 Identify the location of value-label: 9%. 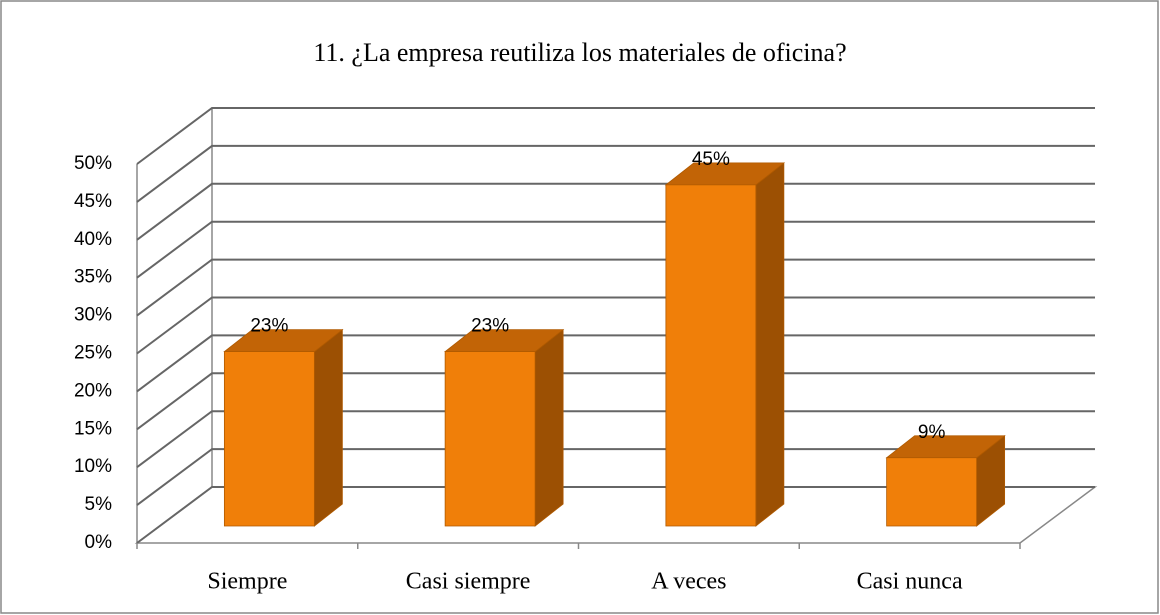
(932, 432).